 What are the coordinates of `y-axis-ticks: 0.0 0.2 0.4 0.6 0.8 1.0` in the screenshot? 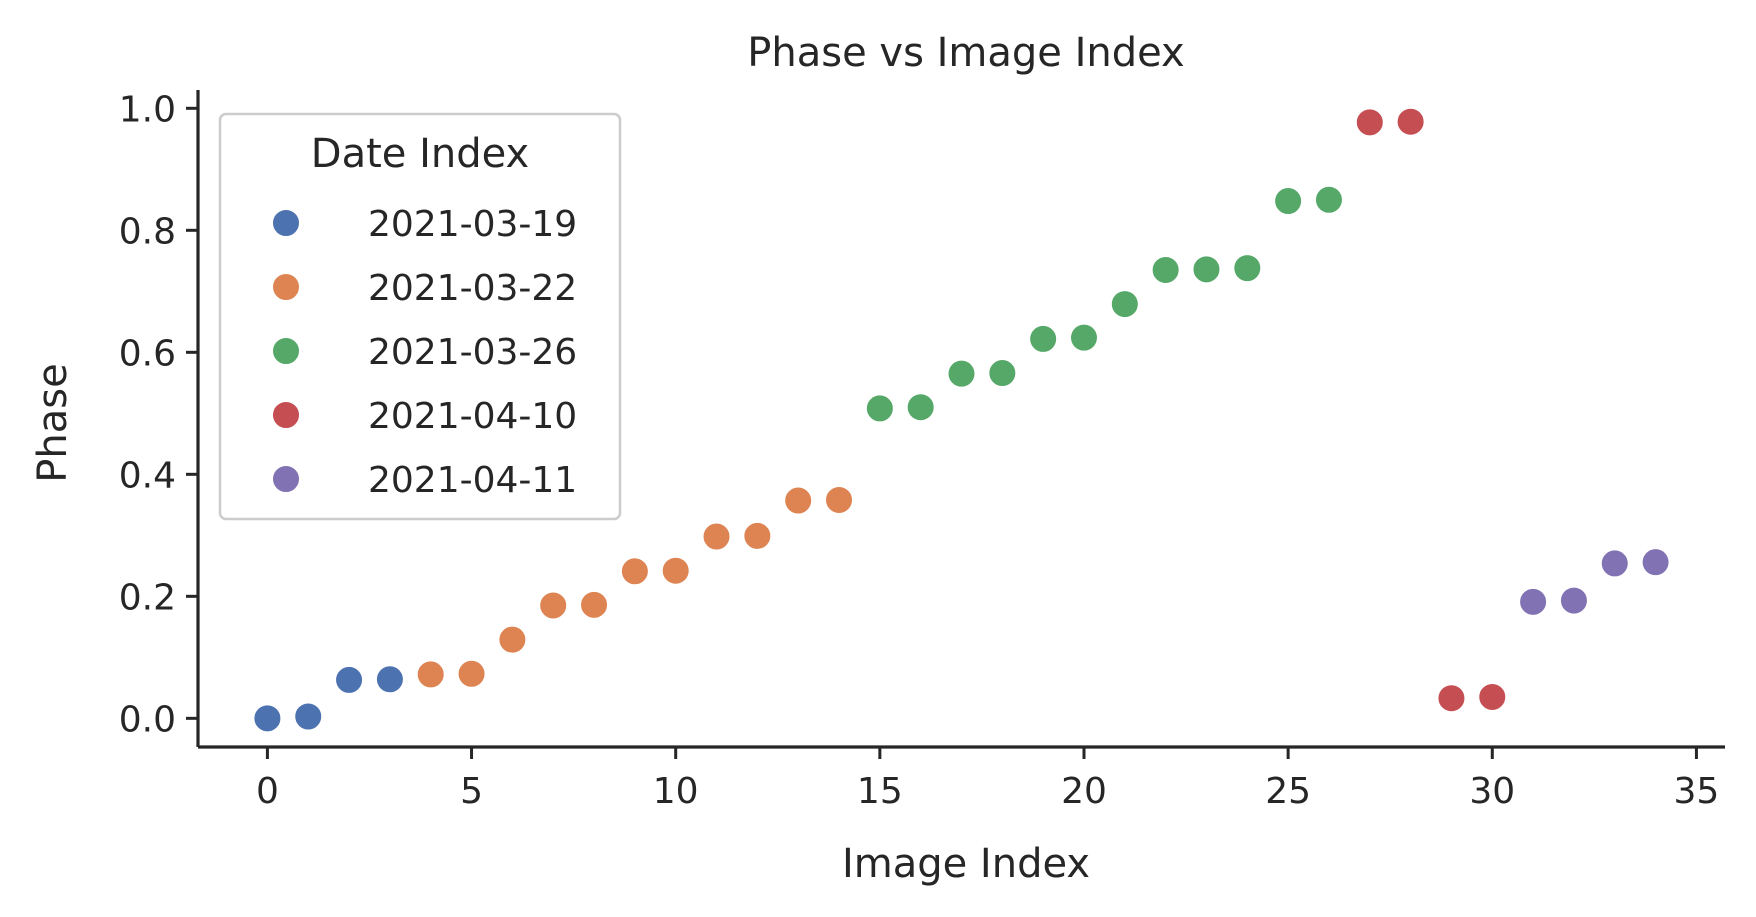 It's located at (158, 414).